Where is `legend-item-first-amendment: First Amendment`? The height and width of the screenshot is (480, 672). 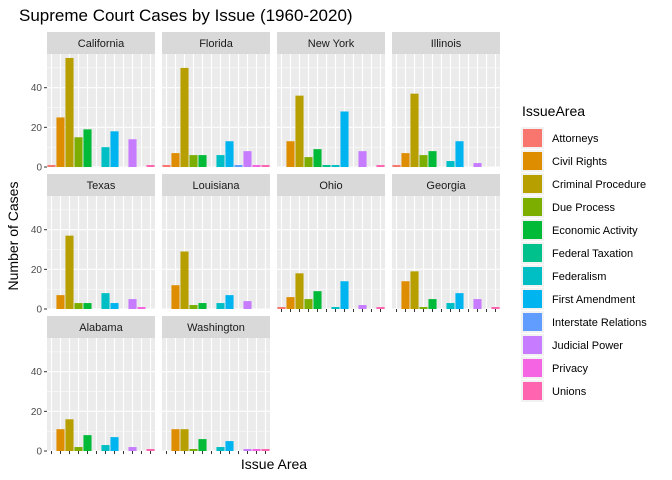
legend-item-first-amendment: First Amendment is located at coordinates (578, 299).